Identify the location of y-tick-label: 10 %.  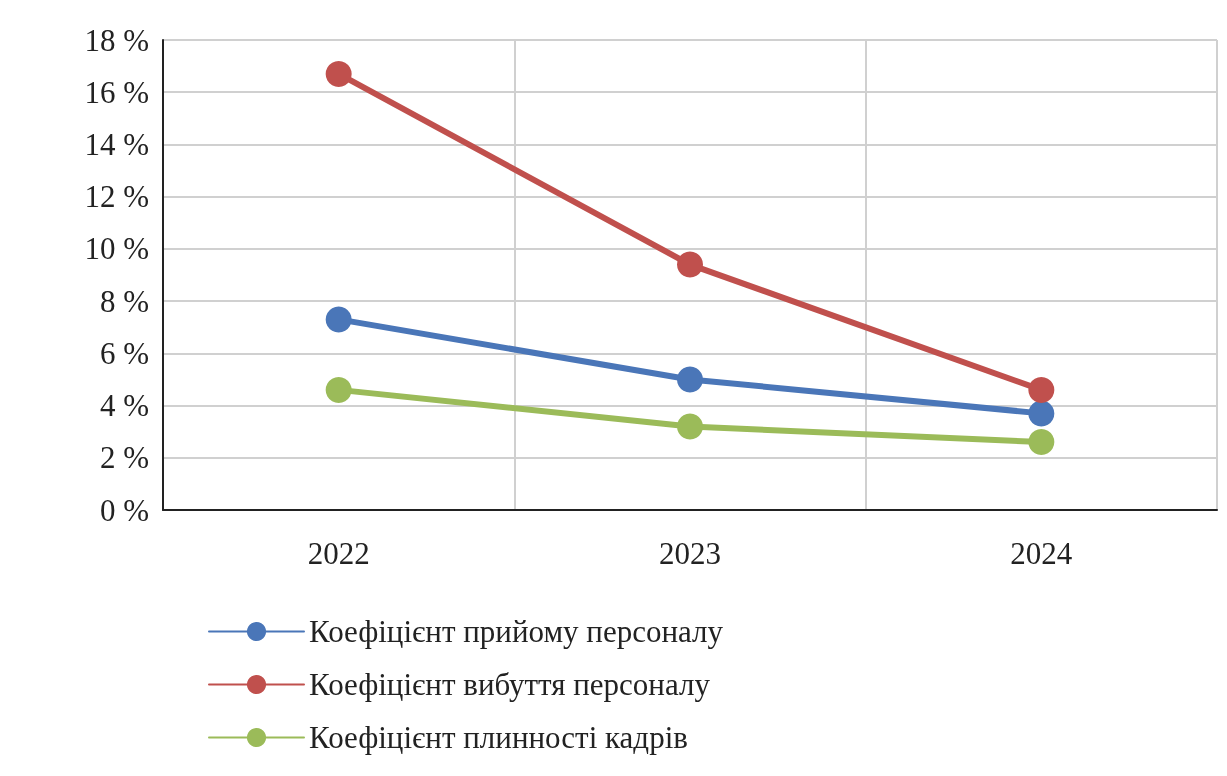
(116, 249).